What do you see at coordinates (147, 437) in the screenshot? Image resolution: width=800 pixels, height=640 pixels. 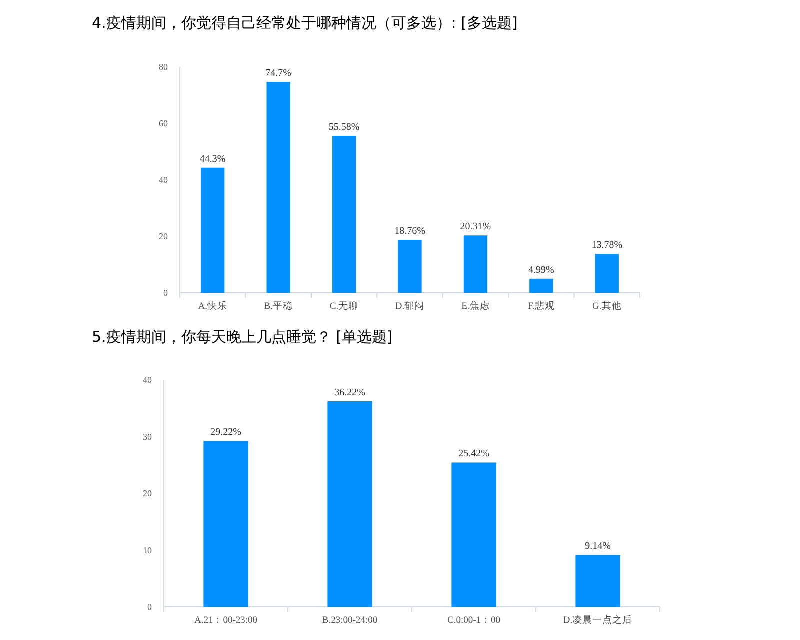 I see `y-tick-label: 30` at bounding box center [147, 437].